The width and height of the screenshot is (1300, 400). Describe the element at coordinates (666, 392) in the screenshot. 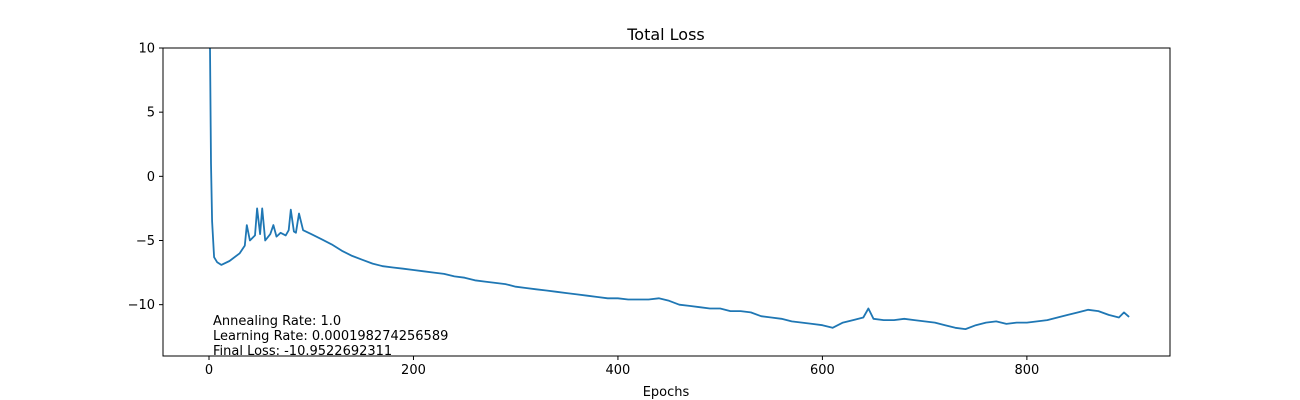

I see `x-axis-label: Epochs` at that location.